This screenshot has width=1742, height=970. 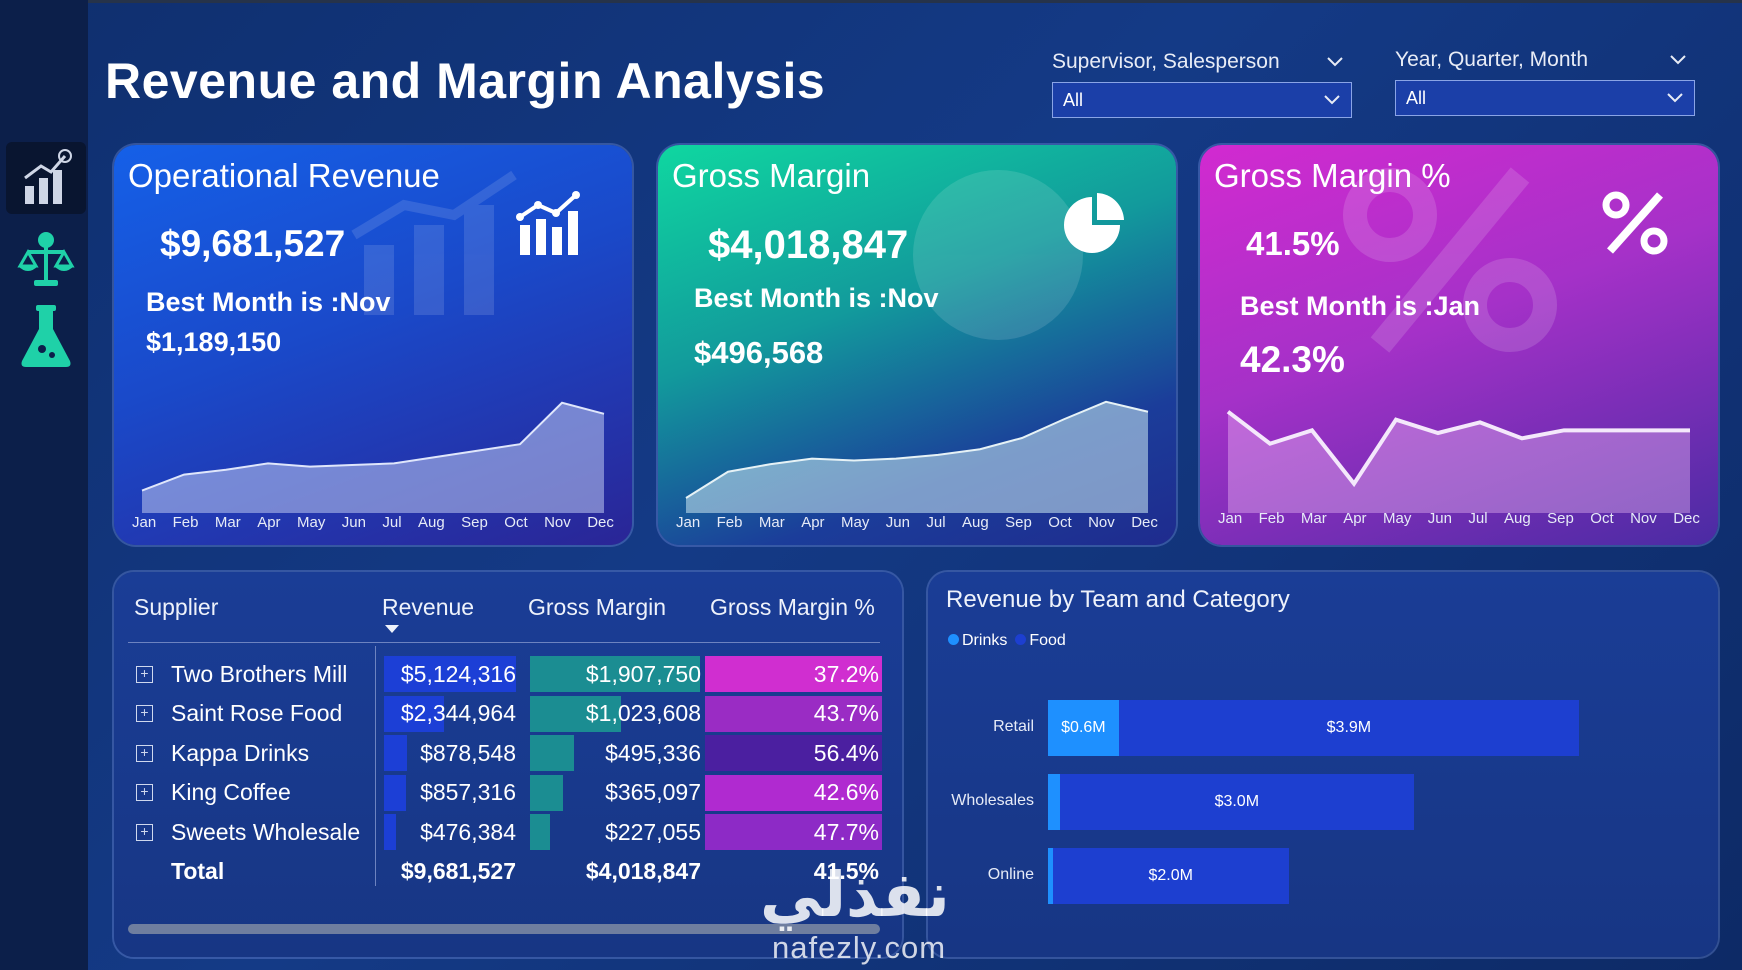 What do you see at coordinates (46, 178) in the screenshot?
I see `sidebar-item-revenue` at bounding box center [46, 178].